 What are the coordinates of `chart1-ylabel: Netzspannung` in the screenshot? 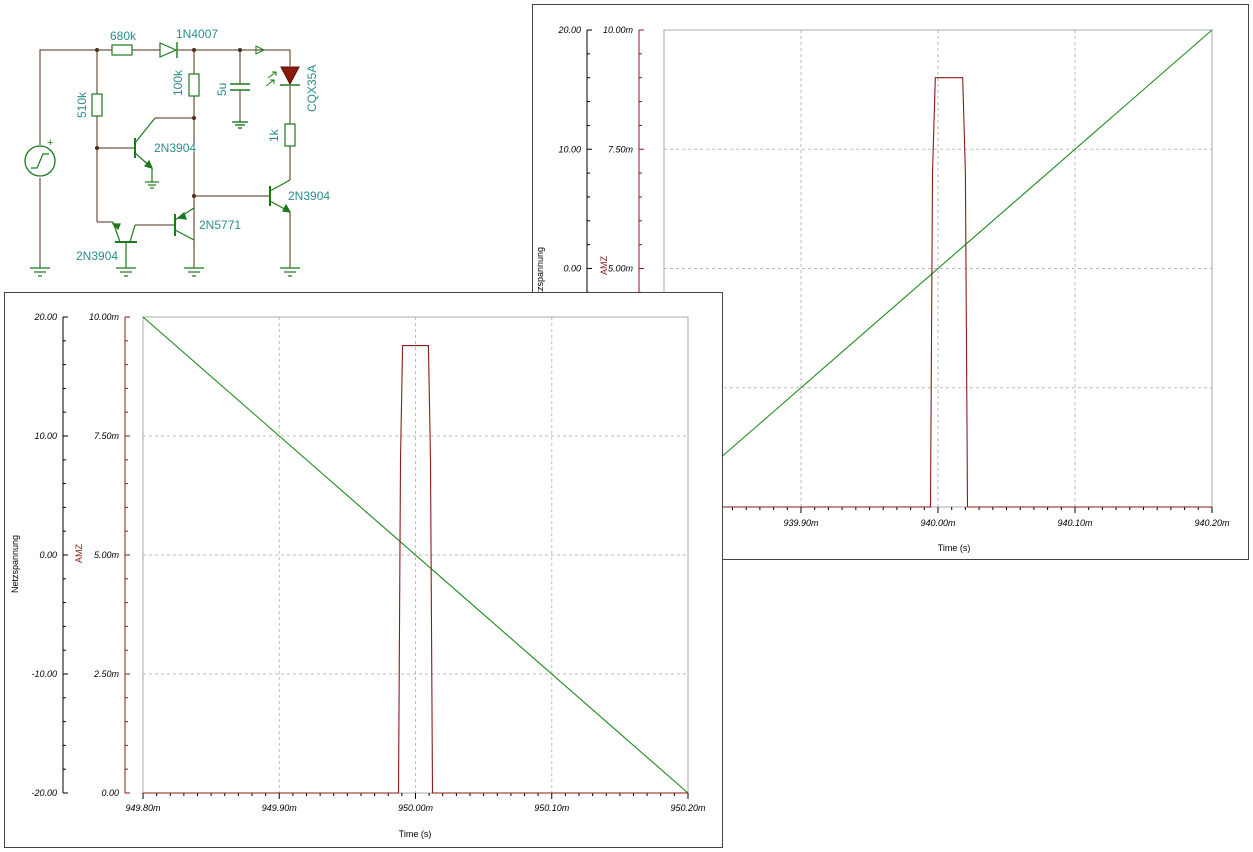 It's located at (540, 276).